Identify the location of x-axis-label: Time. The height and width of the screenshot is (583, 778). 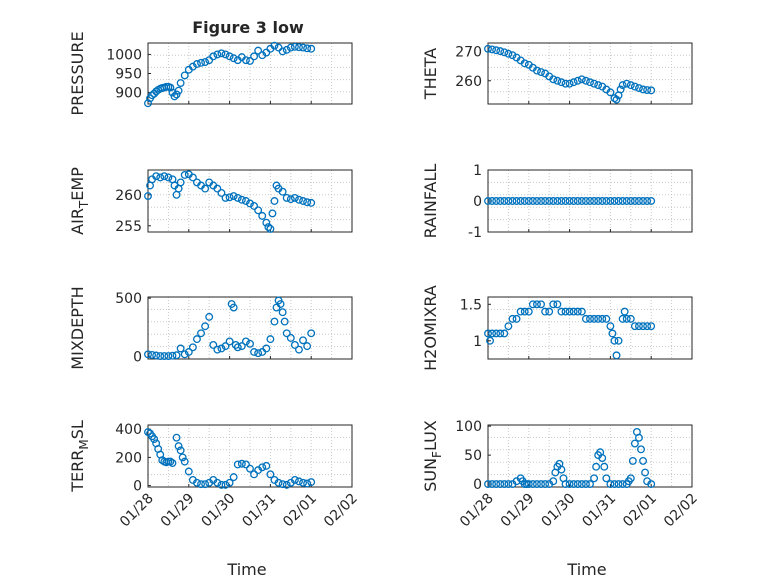
(246, 569).